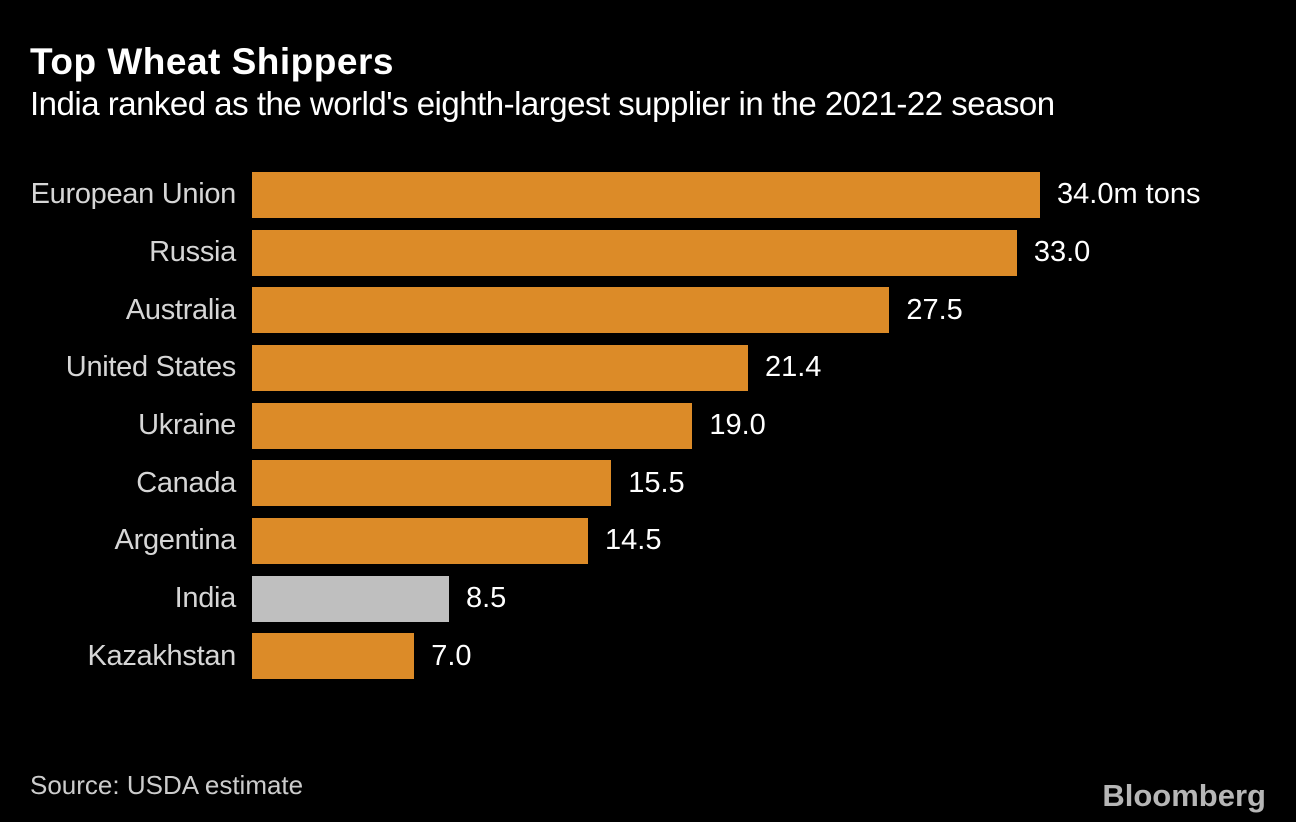 This screenshot has height=822, width=1296. Describe the element at coordinates (192, 252) in the screenshot. I see `category-label: Russia` at that location.